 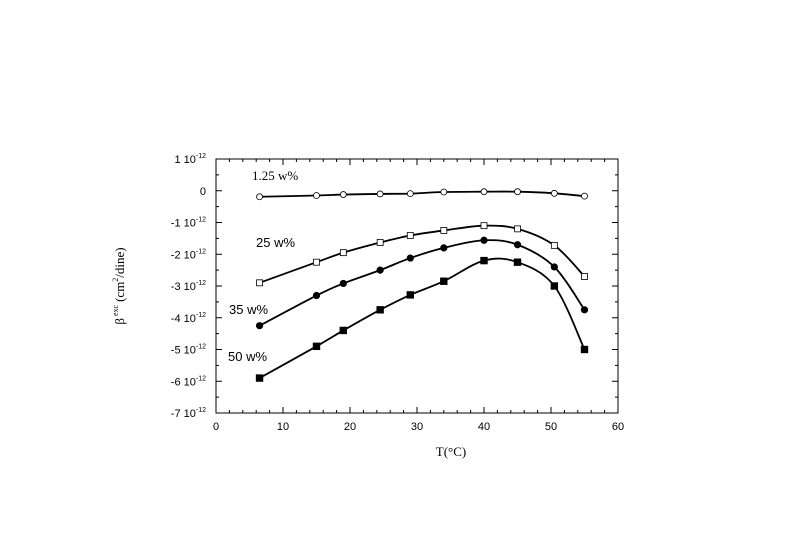 I want to click on y-axis-unit-prefix: (cm, so click(x=119, y=292).